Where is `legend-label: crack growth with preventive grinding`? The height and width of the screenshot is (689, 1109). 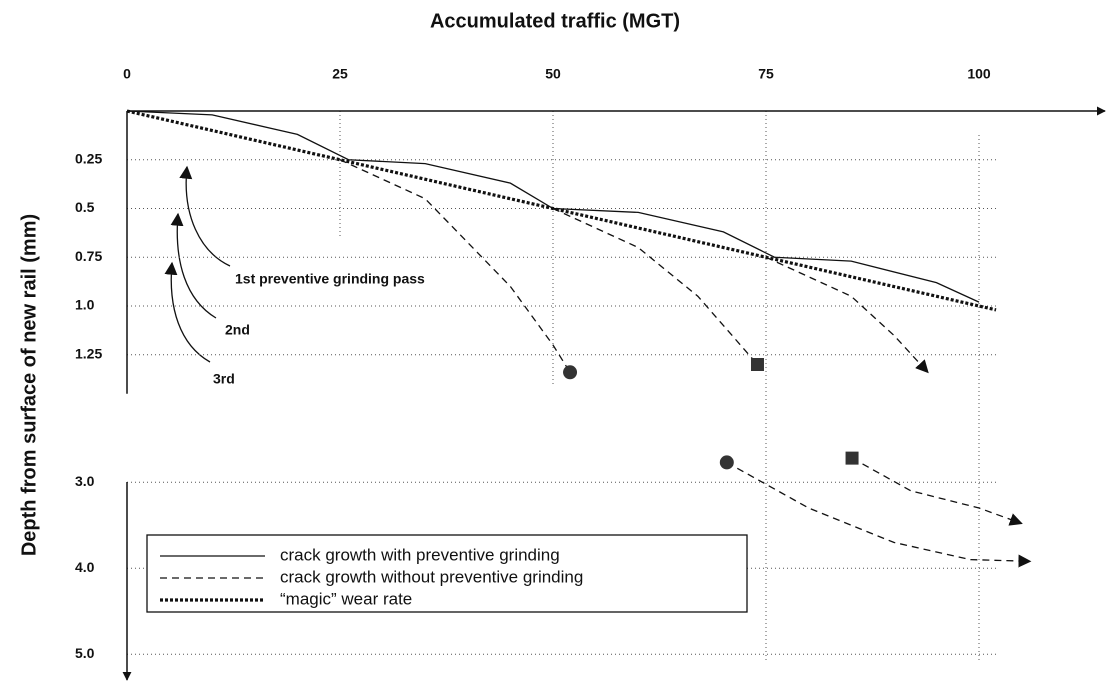 legend-label: crack growth with preventive grinding is located at coordinates (420, 554).